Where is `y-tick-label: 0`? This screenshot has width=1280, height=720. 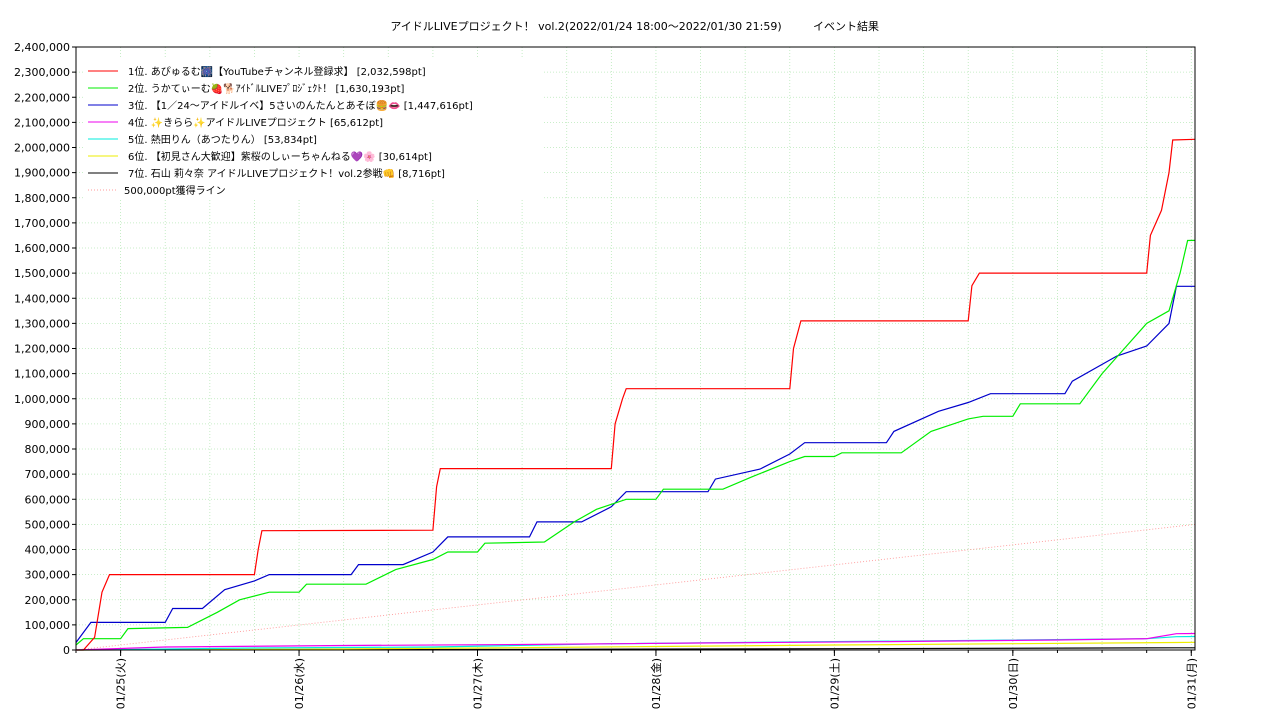
y-tick-label: 0 is located at coordinates (66, 650).